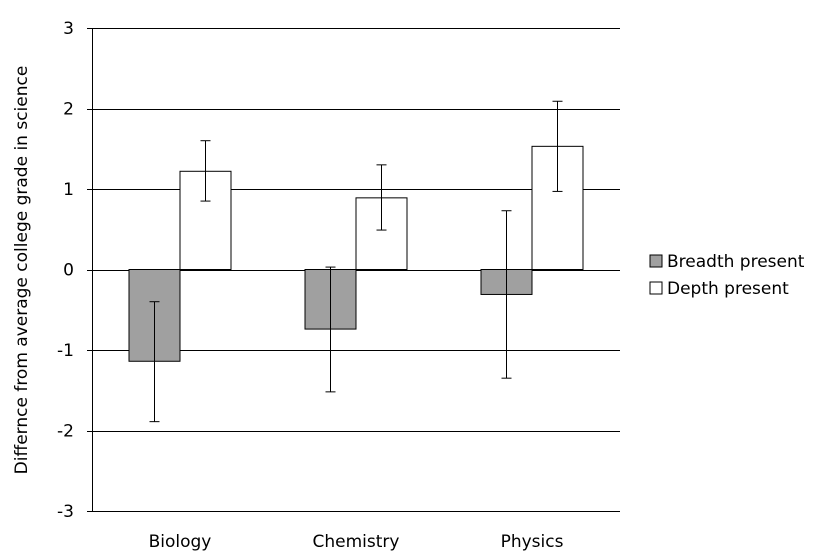 This screenshot has height=552, width=824. What do you see at coordinates (727, 275) in the screenshot?
I see `legend: Breadth present Depth present` at bounding box center [727, 275].